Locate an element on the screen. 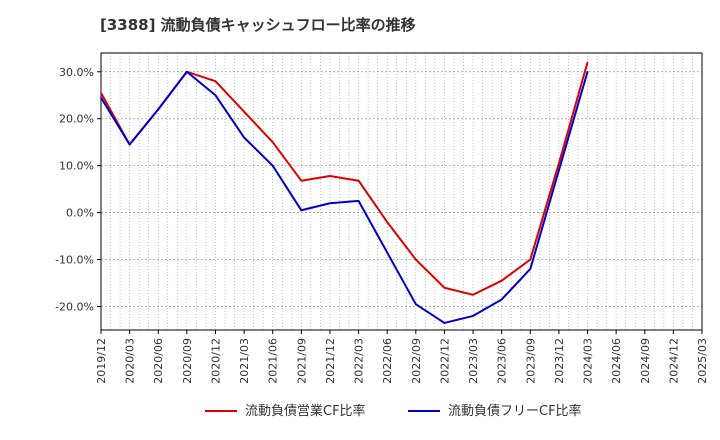  y-tick-label: 30.0% is located at coordinates (76, 72).